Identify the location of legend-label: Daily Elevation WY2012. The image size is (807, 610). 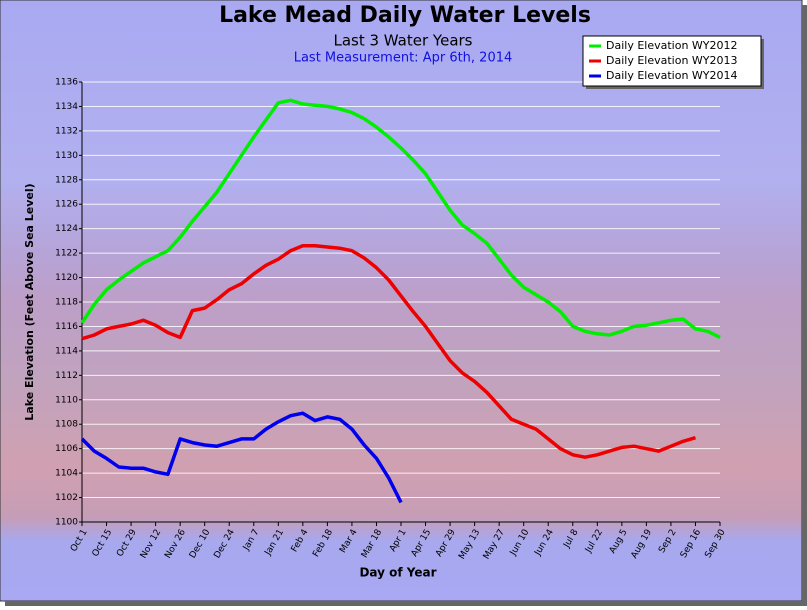
(672, 45).